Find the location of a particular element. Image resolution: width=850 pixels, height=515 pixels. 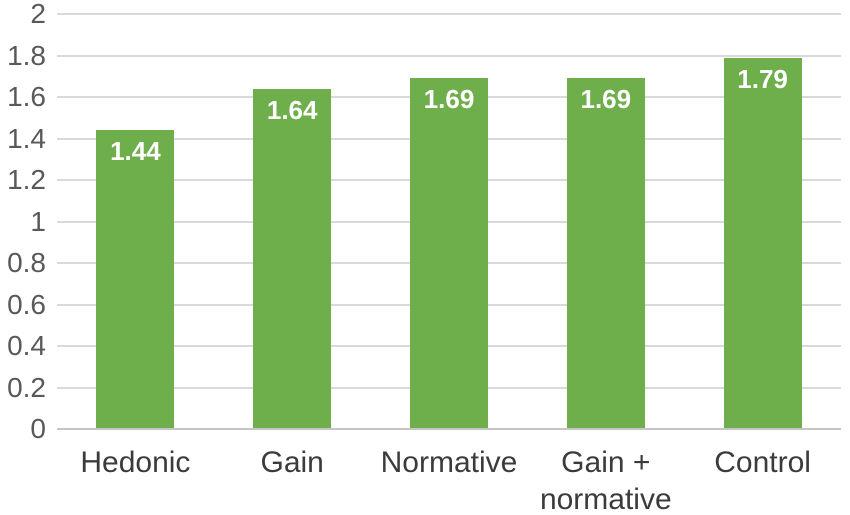

x-category-label: Normative is located at coordinates (449, 462).